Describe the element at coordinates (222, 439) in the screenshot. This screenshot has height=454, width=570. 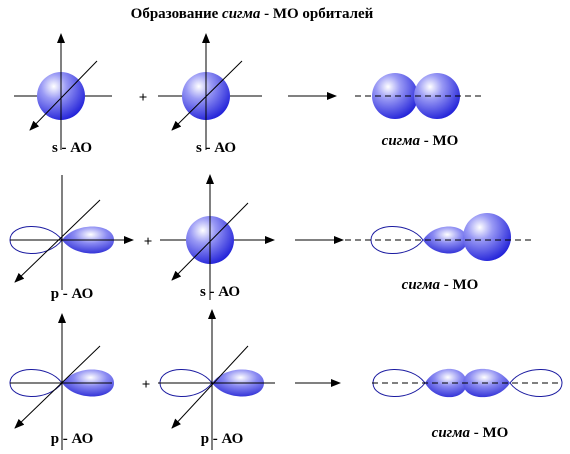
I see `right-label: p - АО` at that location.